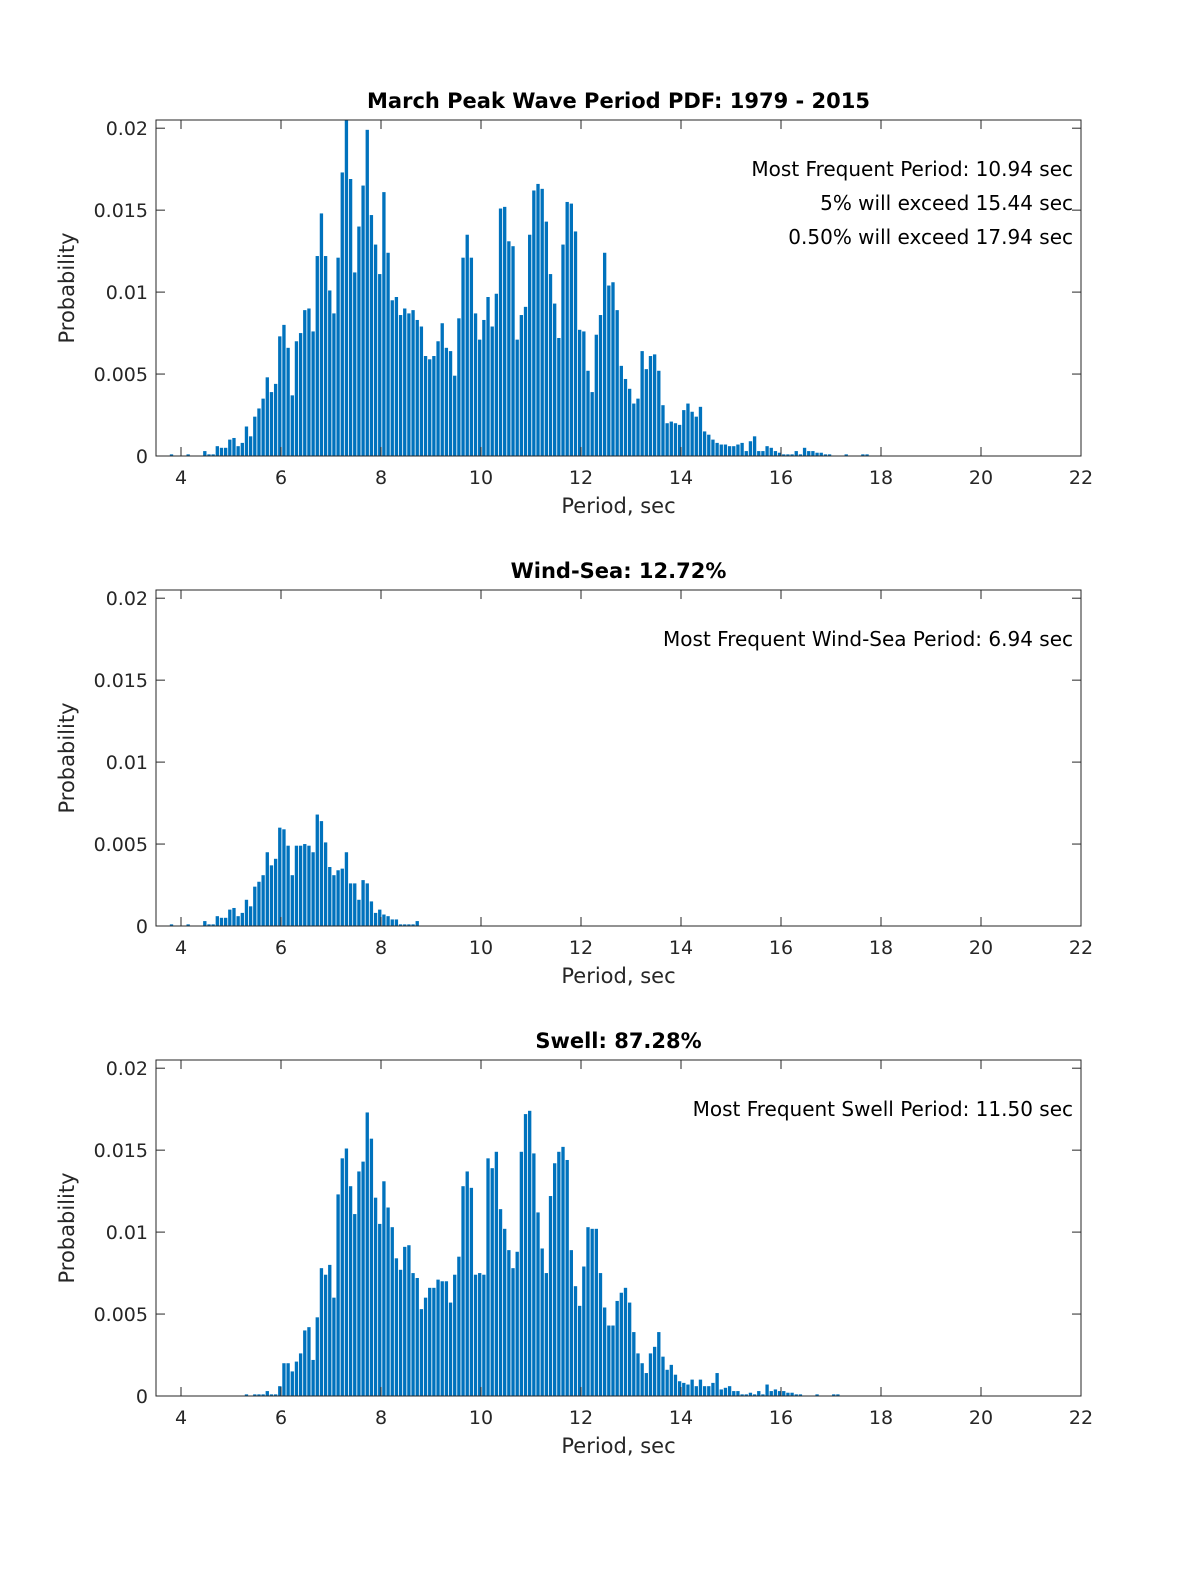  I want to click on annotation-text: 0.50% will exceed 17.94 sec, so click(930, 237).